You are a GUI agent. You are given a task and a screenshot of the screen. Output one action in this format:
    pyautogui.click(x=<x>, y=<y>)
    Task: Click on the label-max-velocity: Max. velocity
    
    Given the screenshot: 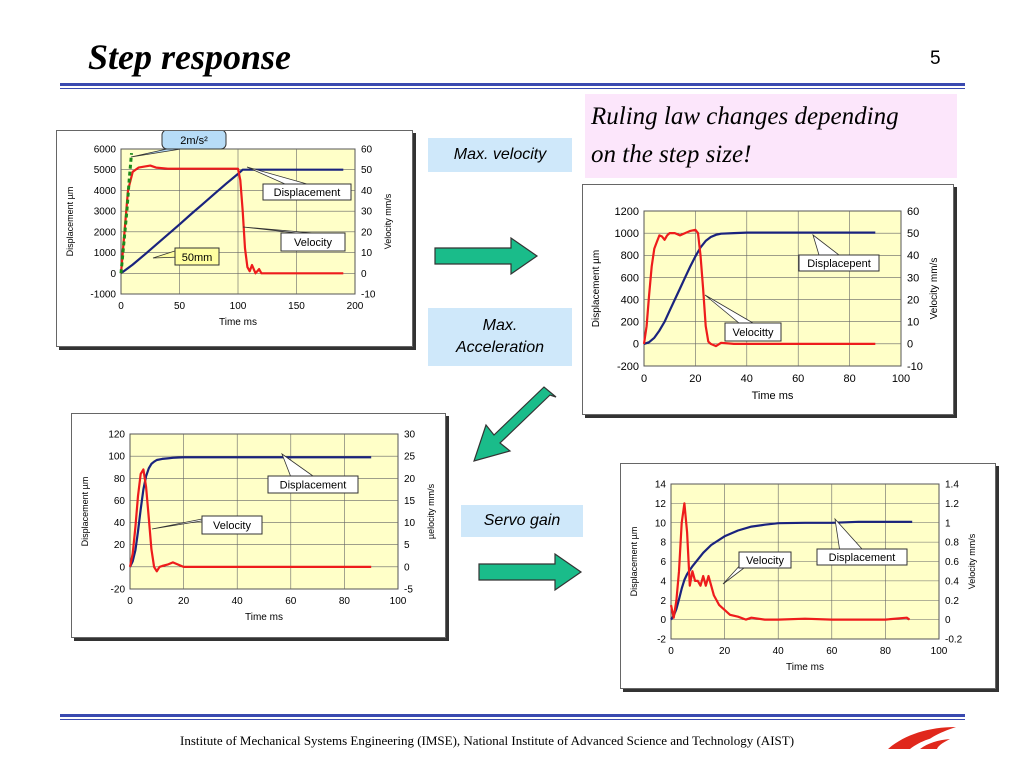 What is the action you would take?
    pyautogui.click(x=500, y=155)
    